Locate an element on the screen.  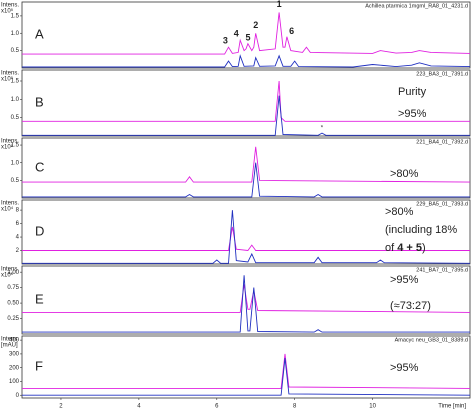
peak-label: 2 is located at coordinates (255, 25).